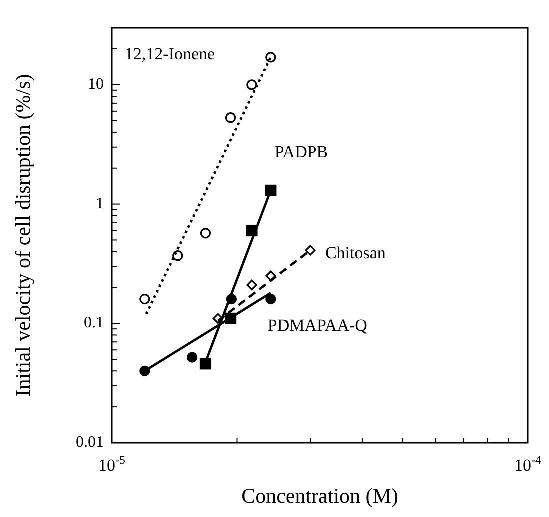 Image resolution: width=549 pixels, height=517 pixels. I want to click on x-tick-label: 10$^{-4}$, so click(528, 464).